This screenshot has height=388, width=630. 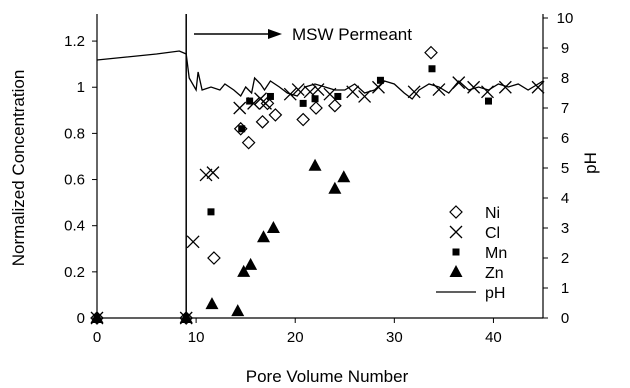 What do you see at coordinates (275, 34) in the screenshot?
I see `annotation-arrow-head` at bounding box center [275, 34].